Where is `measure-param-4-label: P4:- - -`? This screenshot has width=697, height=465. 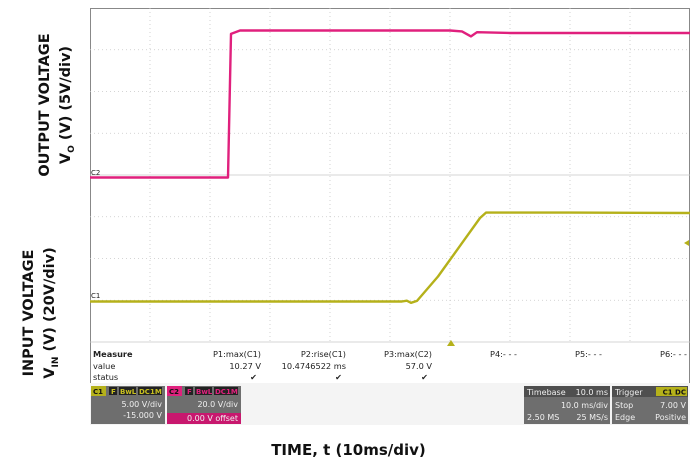 measure-param-4-label: P4:- - - is located at coordinates (503, 354).